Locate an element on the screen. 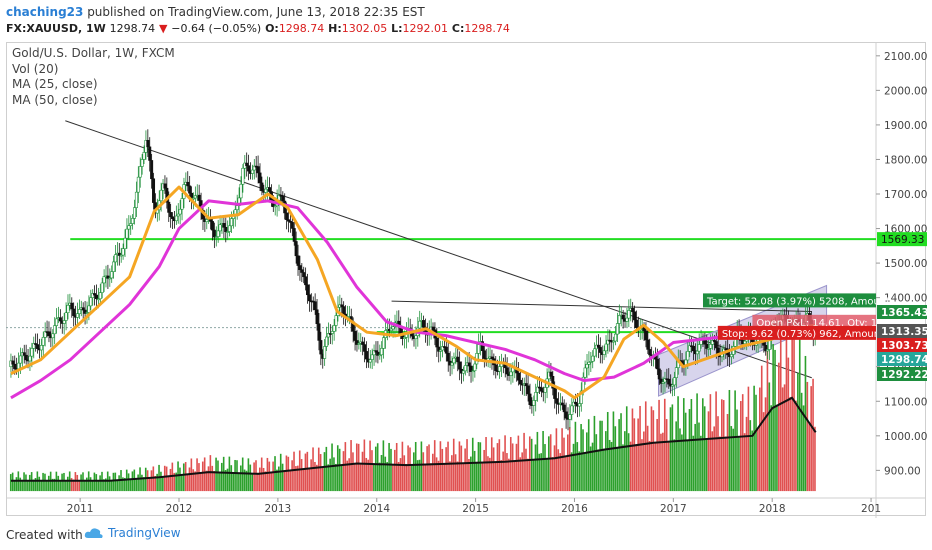  position-annotation-2: Stop: 9.62 (0.73%) 962, Amount: 2 is located at coordinates (807, 332).